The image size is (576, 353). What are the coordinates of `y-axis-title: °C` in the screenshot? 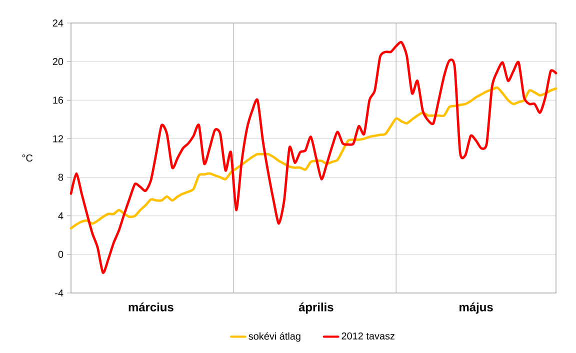 It's located at (27, 158).